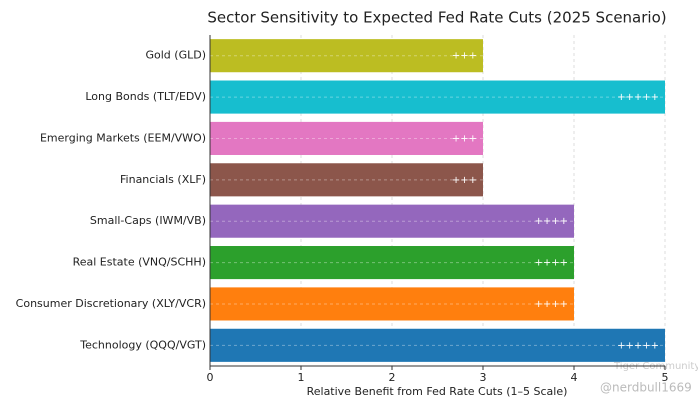  What do you see at coordinates (392, 377) in the screenshot?
I see `x-tick-label: 2` at bounding box center [392, 377].